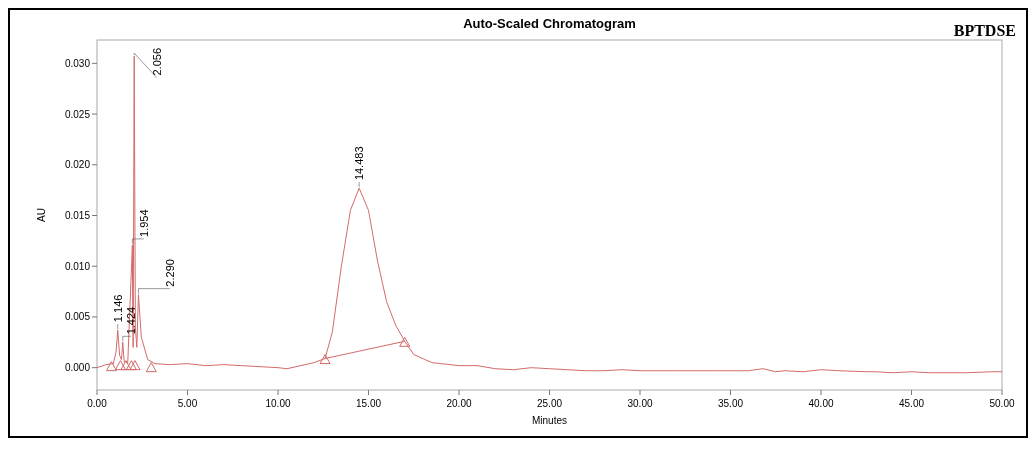 Image resolution: width=1034 pixels, height=449 pixels. I want to click on x-tick-label: 10.00, so click(278, 403).